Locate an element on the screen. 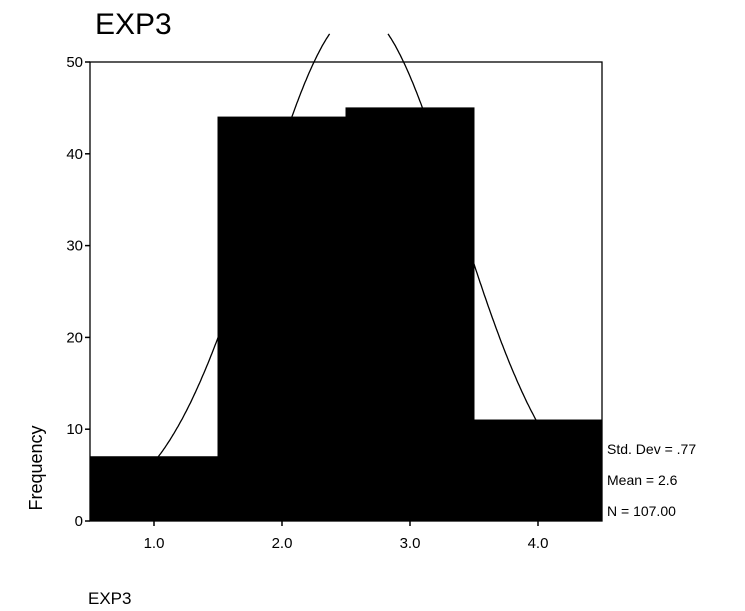  y-tick-label-50: 50 is located at coordinates (74, 62).